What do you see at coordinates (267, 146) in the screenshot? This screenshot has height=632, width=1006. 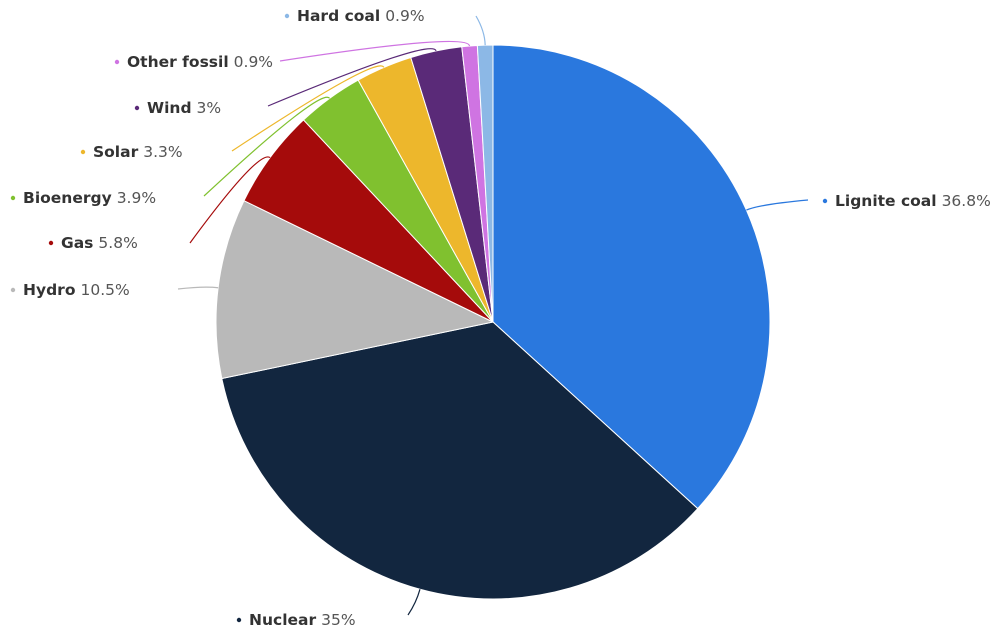 I see `connector-bioenergy` at bounding box center [267, 146].